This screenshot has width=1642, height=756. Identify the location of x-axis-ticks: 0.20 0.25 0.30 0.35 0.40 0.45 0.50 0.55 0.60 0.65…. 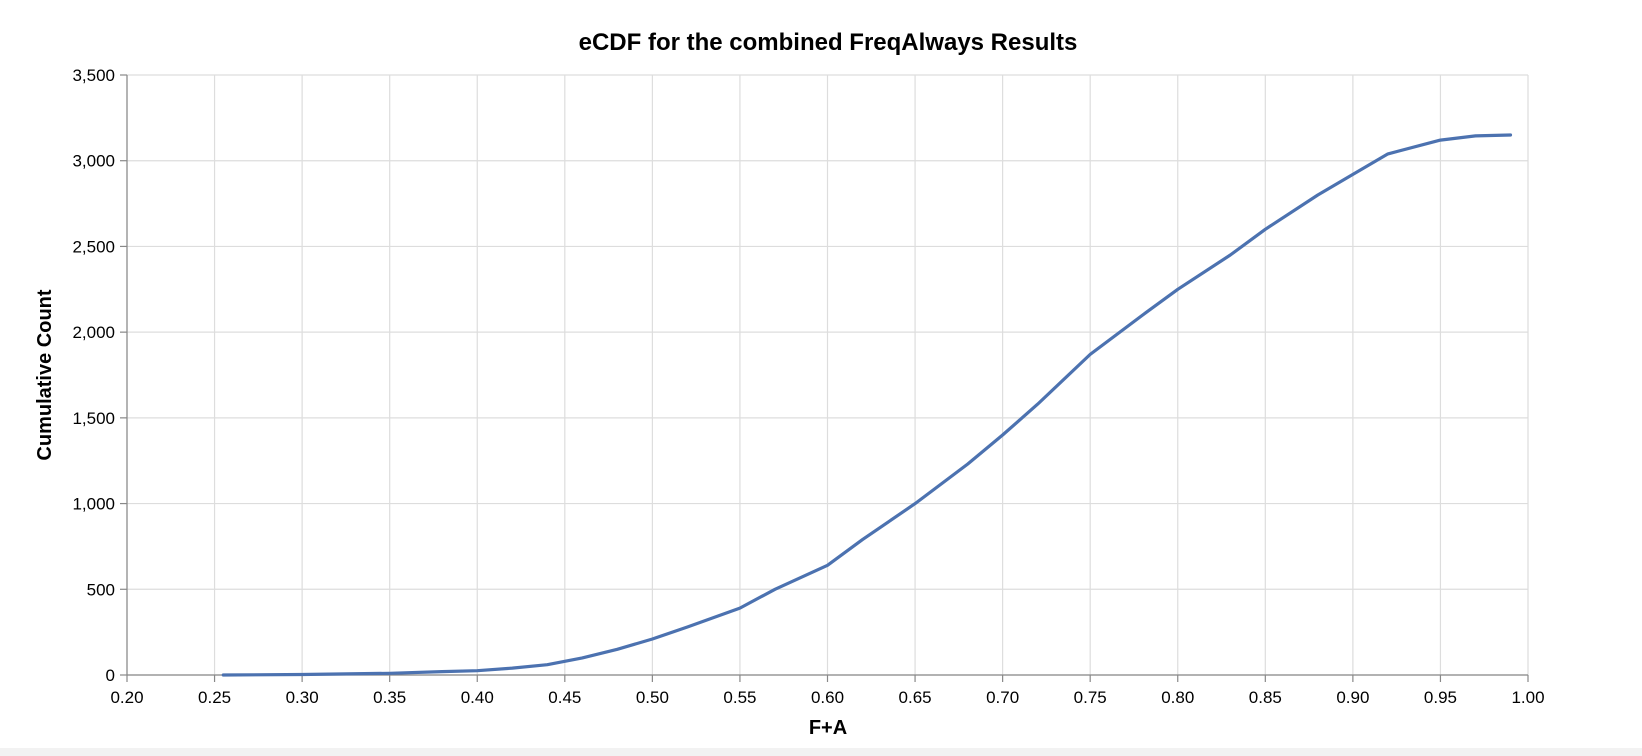
(827, 691).